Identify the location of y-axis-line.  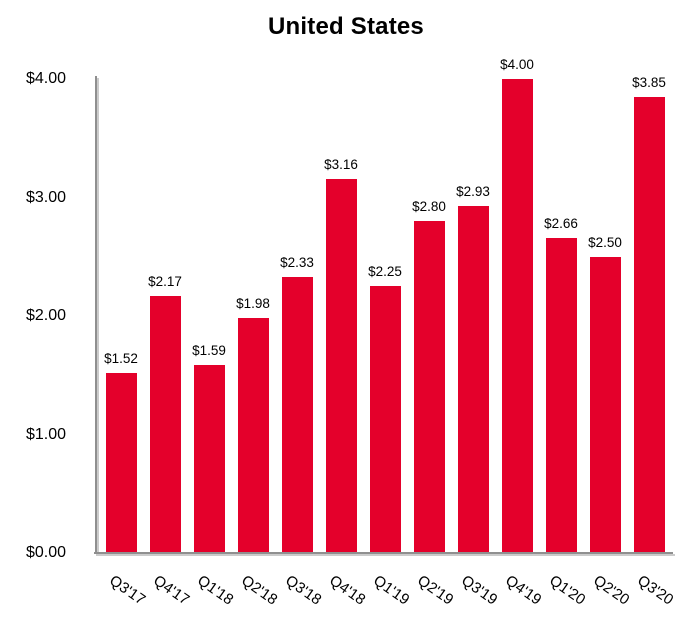
(96, 314).